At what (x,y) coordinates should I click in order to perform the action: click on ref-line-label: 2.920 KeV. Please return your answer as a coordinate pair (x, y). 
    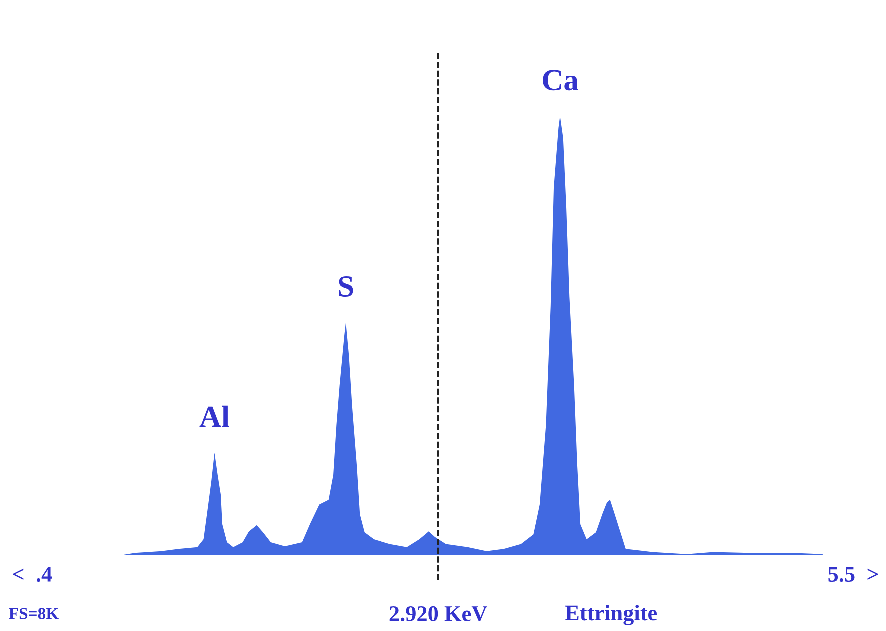
    Looking at the image, I should click on (439, 614).